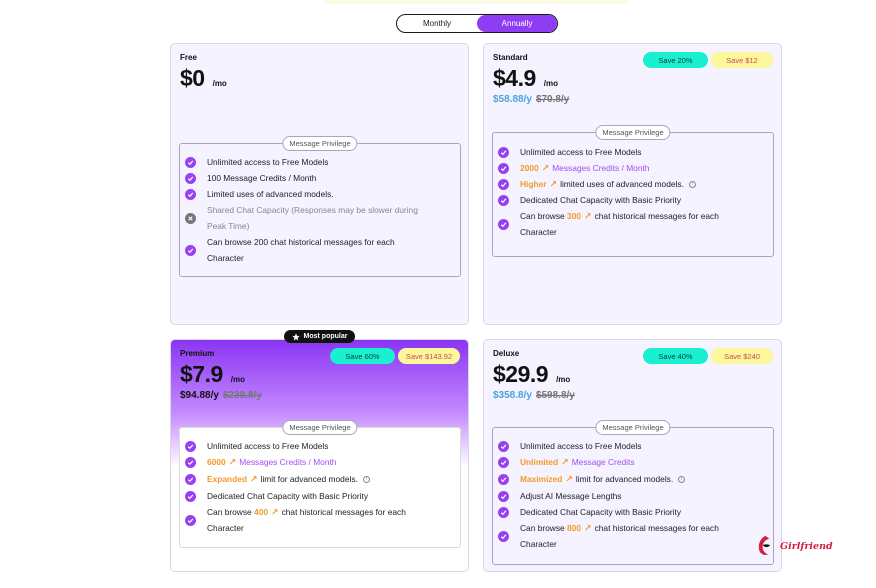 Image resolution: width=876 pixels, height=588 pixels. I want to click on plan-price: $4.9 /mo, so click(525, 78).